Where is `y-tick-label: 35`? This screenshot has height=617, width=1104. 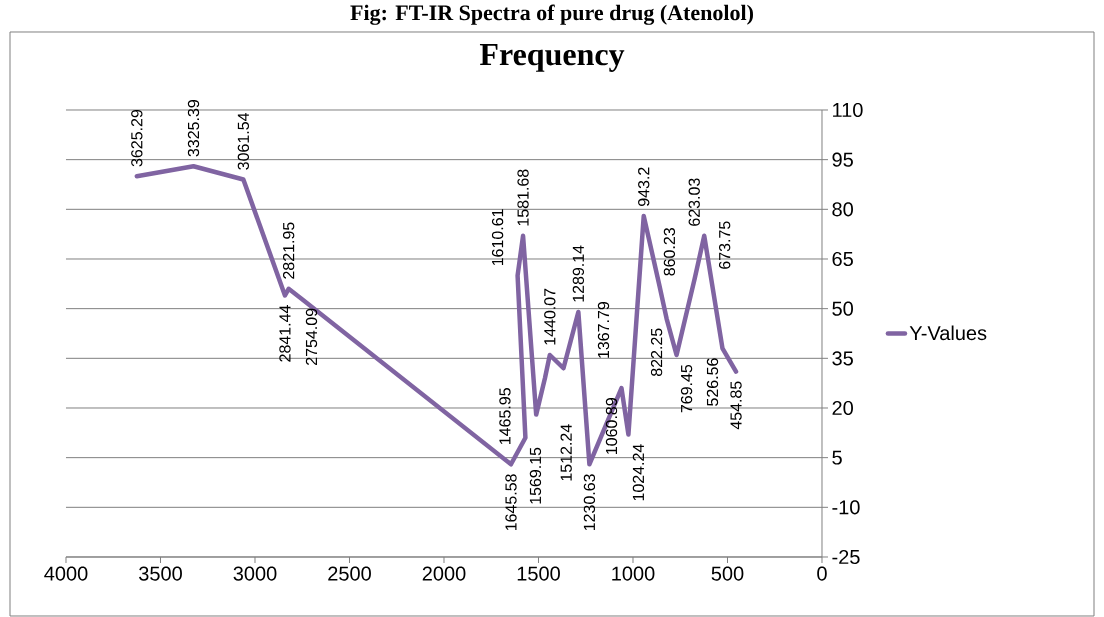
y-tick-label: 35 is located at coordinates (842, 358).